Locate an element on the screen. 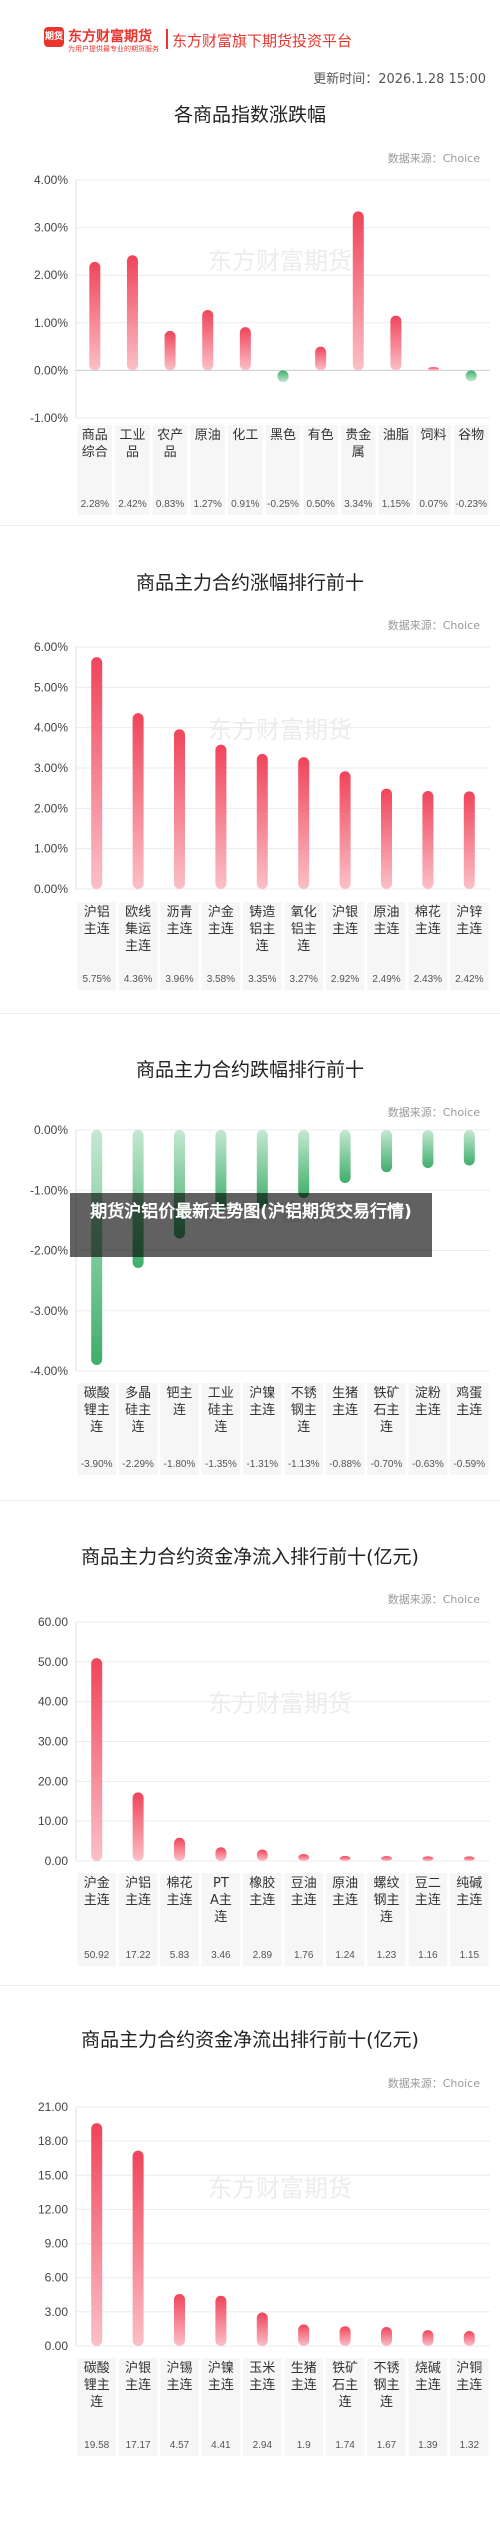  x-category-label: 淀粉 is located at coordinates (428, 1393).